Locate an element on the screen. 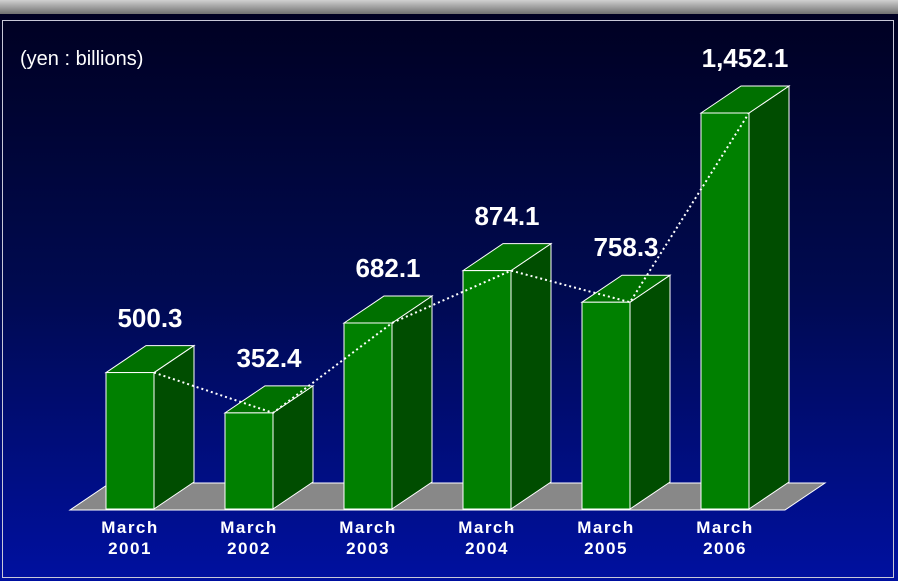 The image size is (898, 581). unit-label: (yen : billions) is located at coordinates (82, 59).